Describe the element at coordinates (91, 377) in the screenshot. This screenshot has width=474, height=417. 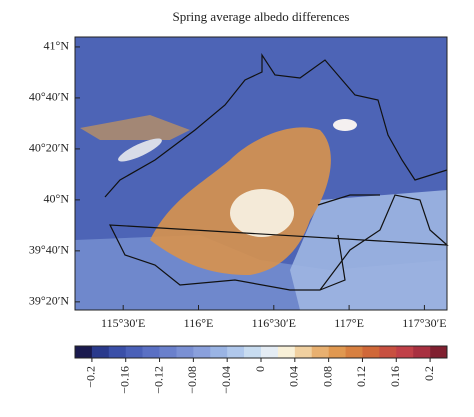
I see `colorbar-tick-label: −0.2` at that location.